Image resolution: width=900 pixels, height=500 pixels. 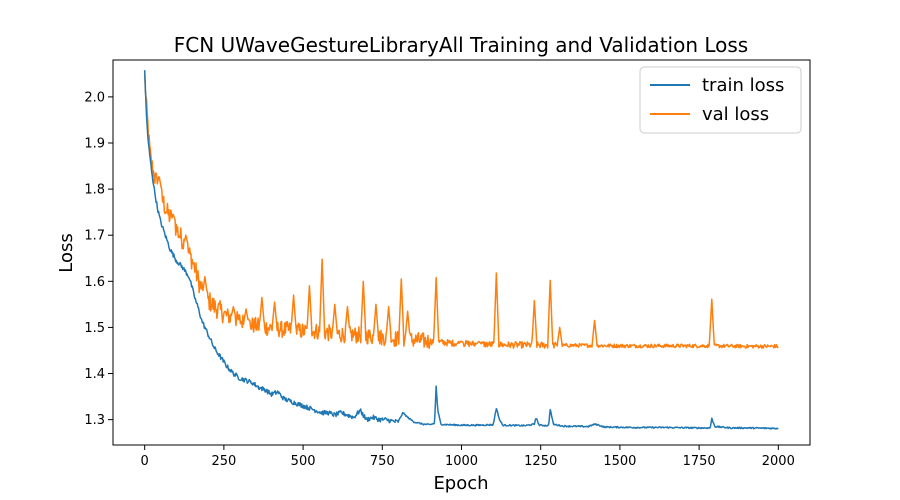 I want to click on x-tick-label: 0, so click(x=145, y=461).